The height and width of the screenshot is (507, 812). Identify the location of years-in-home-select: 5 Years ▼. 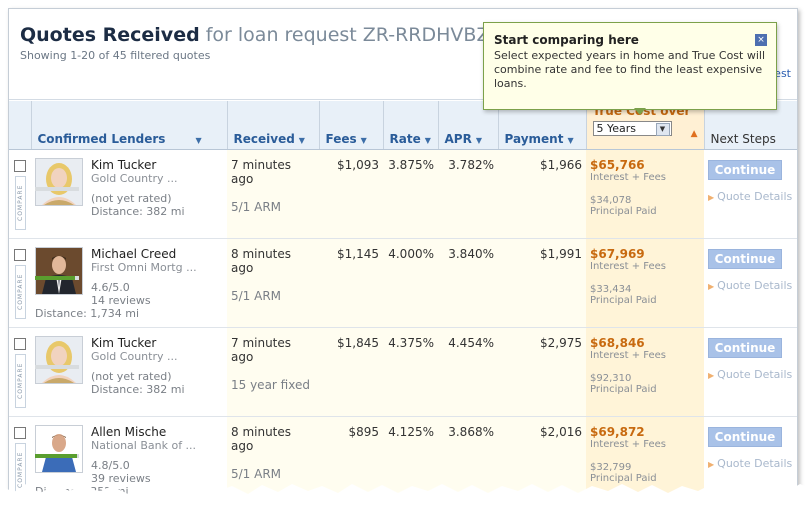
(632, 128).